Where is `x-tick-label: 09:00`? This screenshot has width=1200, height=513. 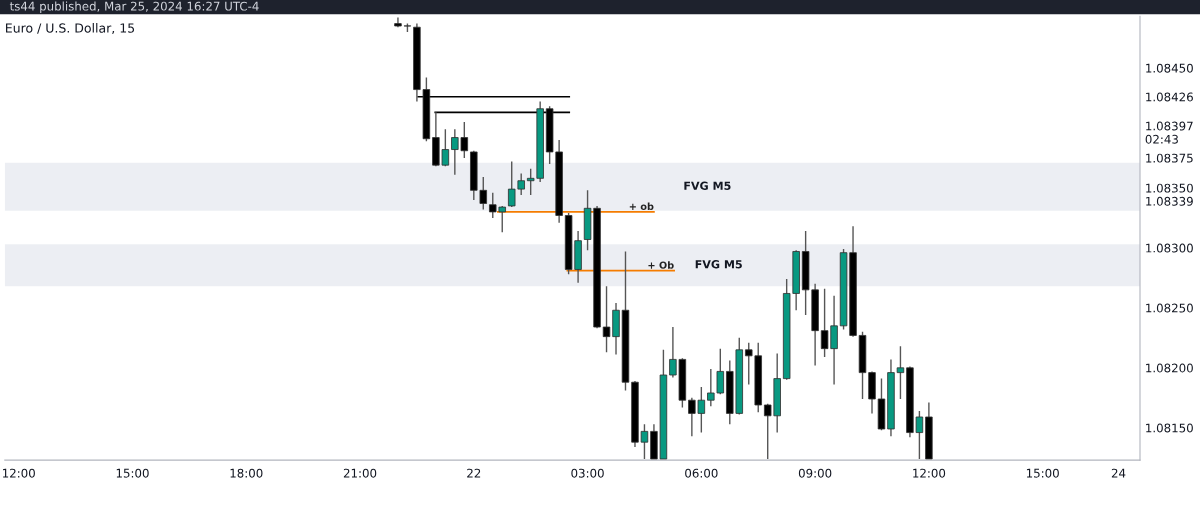
x-tick-label: 09:00 is located at coordinates (815, 473).